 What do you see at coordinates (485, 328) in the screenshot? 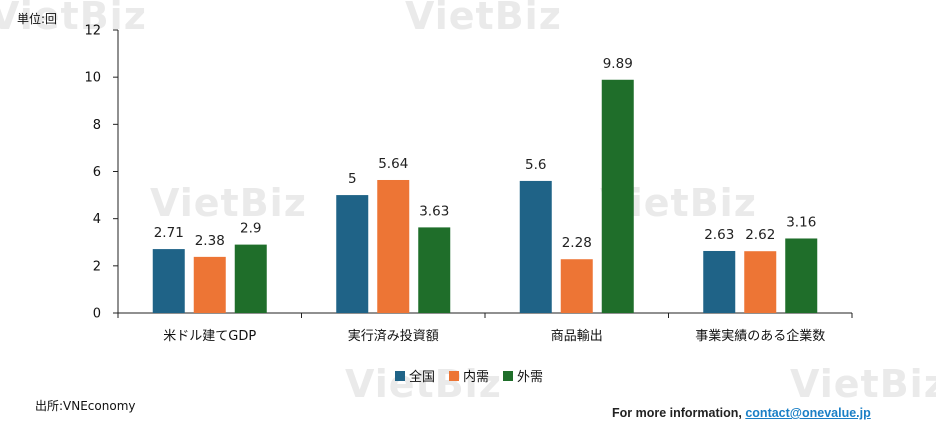
I see `x-axis: 米ドル建てGDP 実行済み投資額 商品輸出 事業実績のある企業数` at bounding box center [485, 328].